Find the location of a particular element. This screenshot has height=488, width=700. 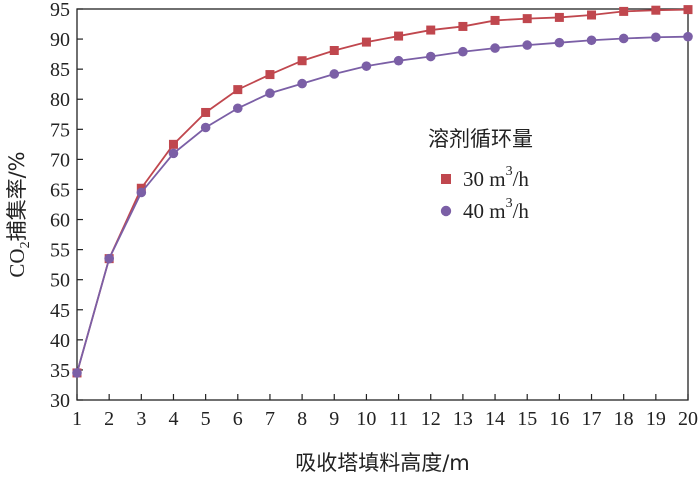

x-tick-label: 3 is located at coordinates (141, 419).